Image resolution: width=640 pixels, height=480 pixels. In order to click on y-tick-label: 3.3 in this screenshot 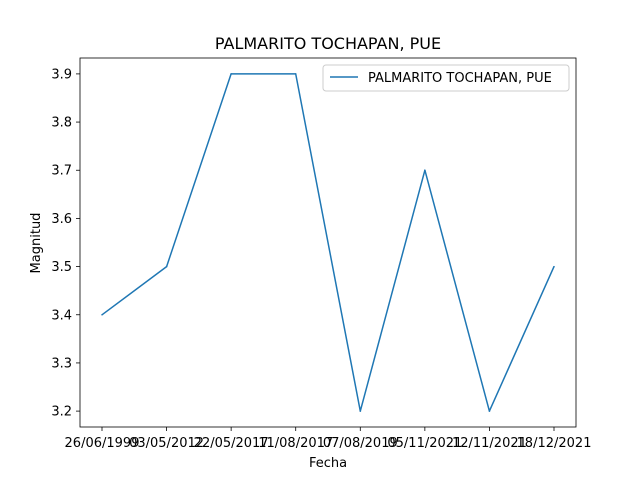, I will do `click(61, 363)`.